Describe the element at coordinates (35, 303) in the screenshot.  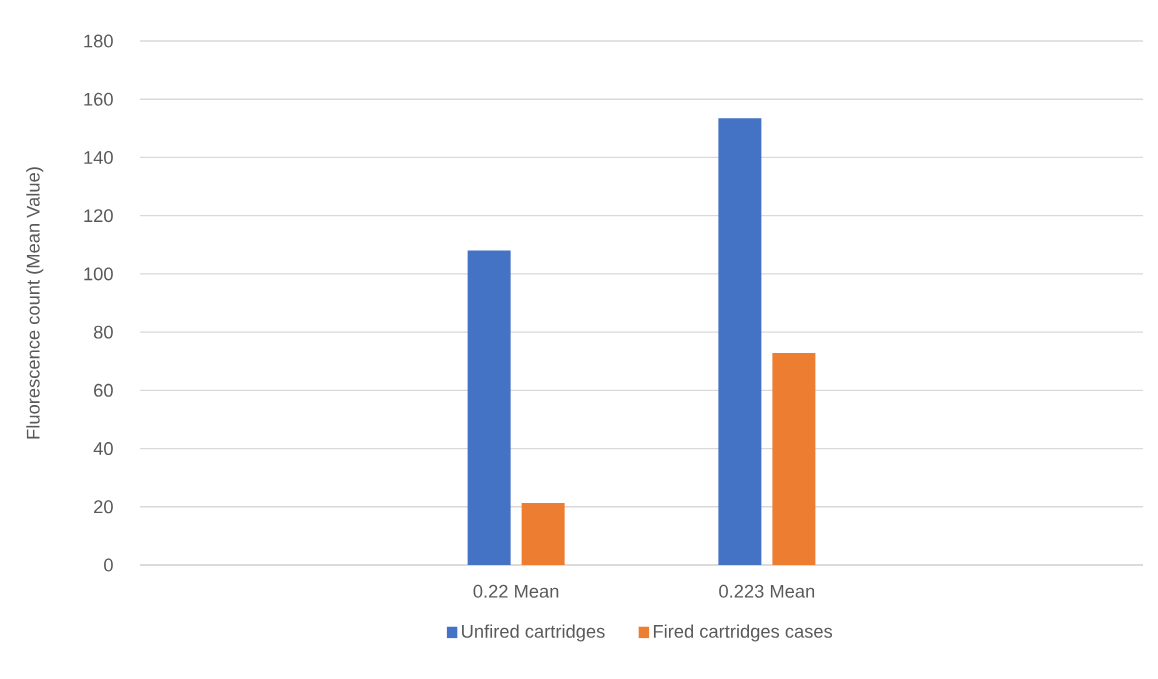
I see `y-axis-title: Fluorescence count (Mean Value)` at that location.